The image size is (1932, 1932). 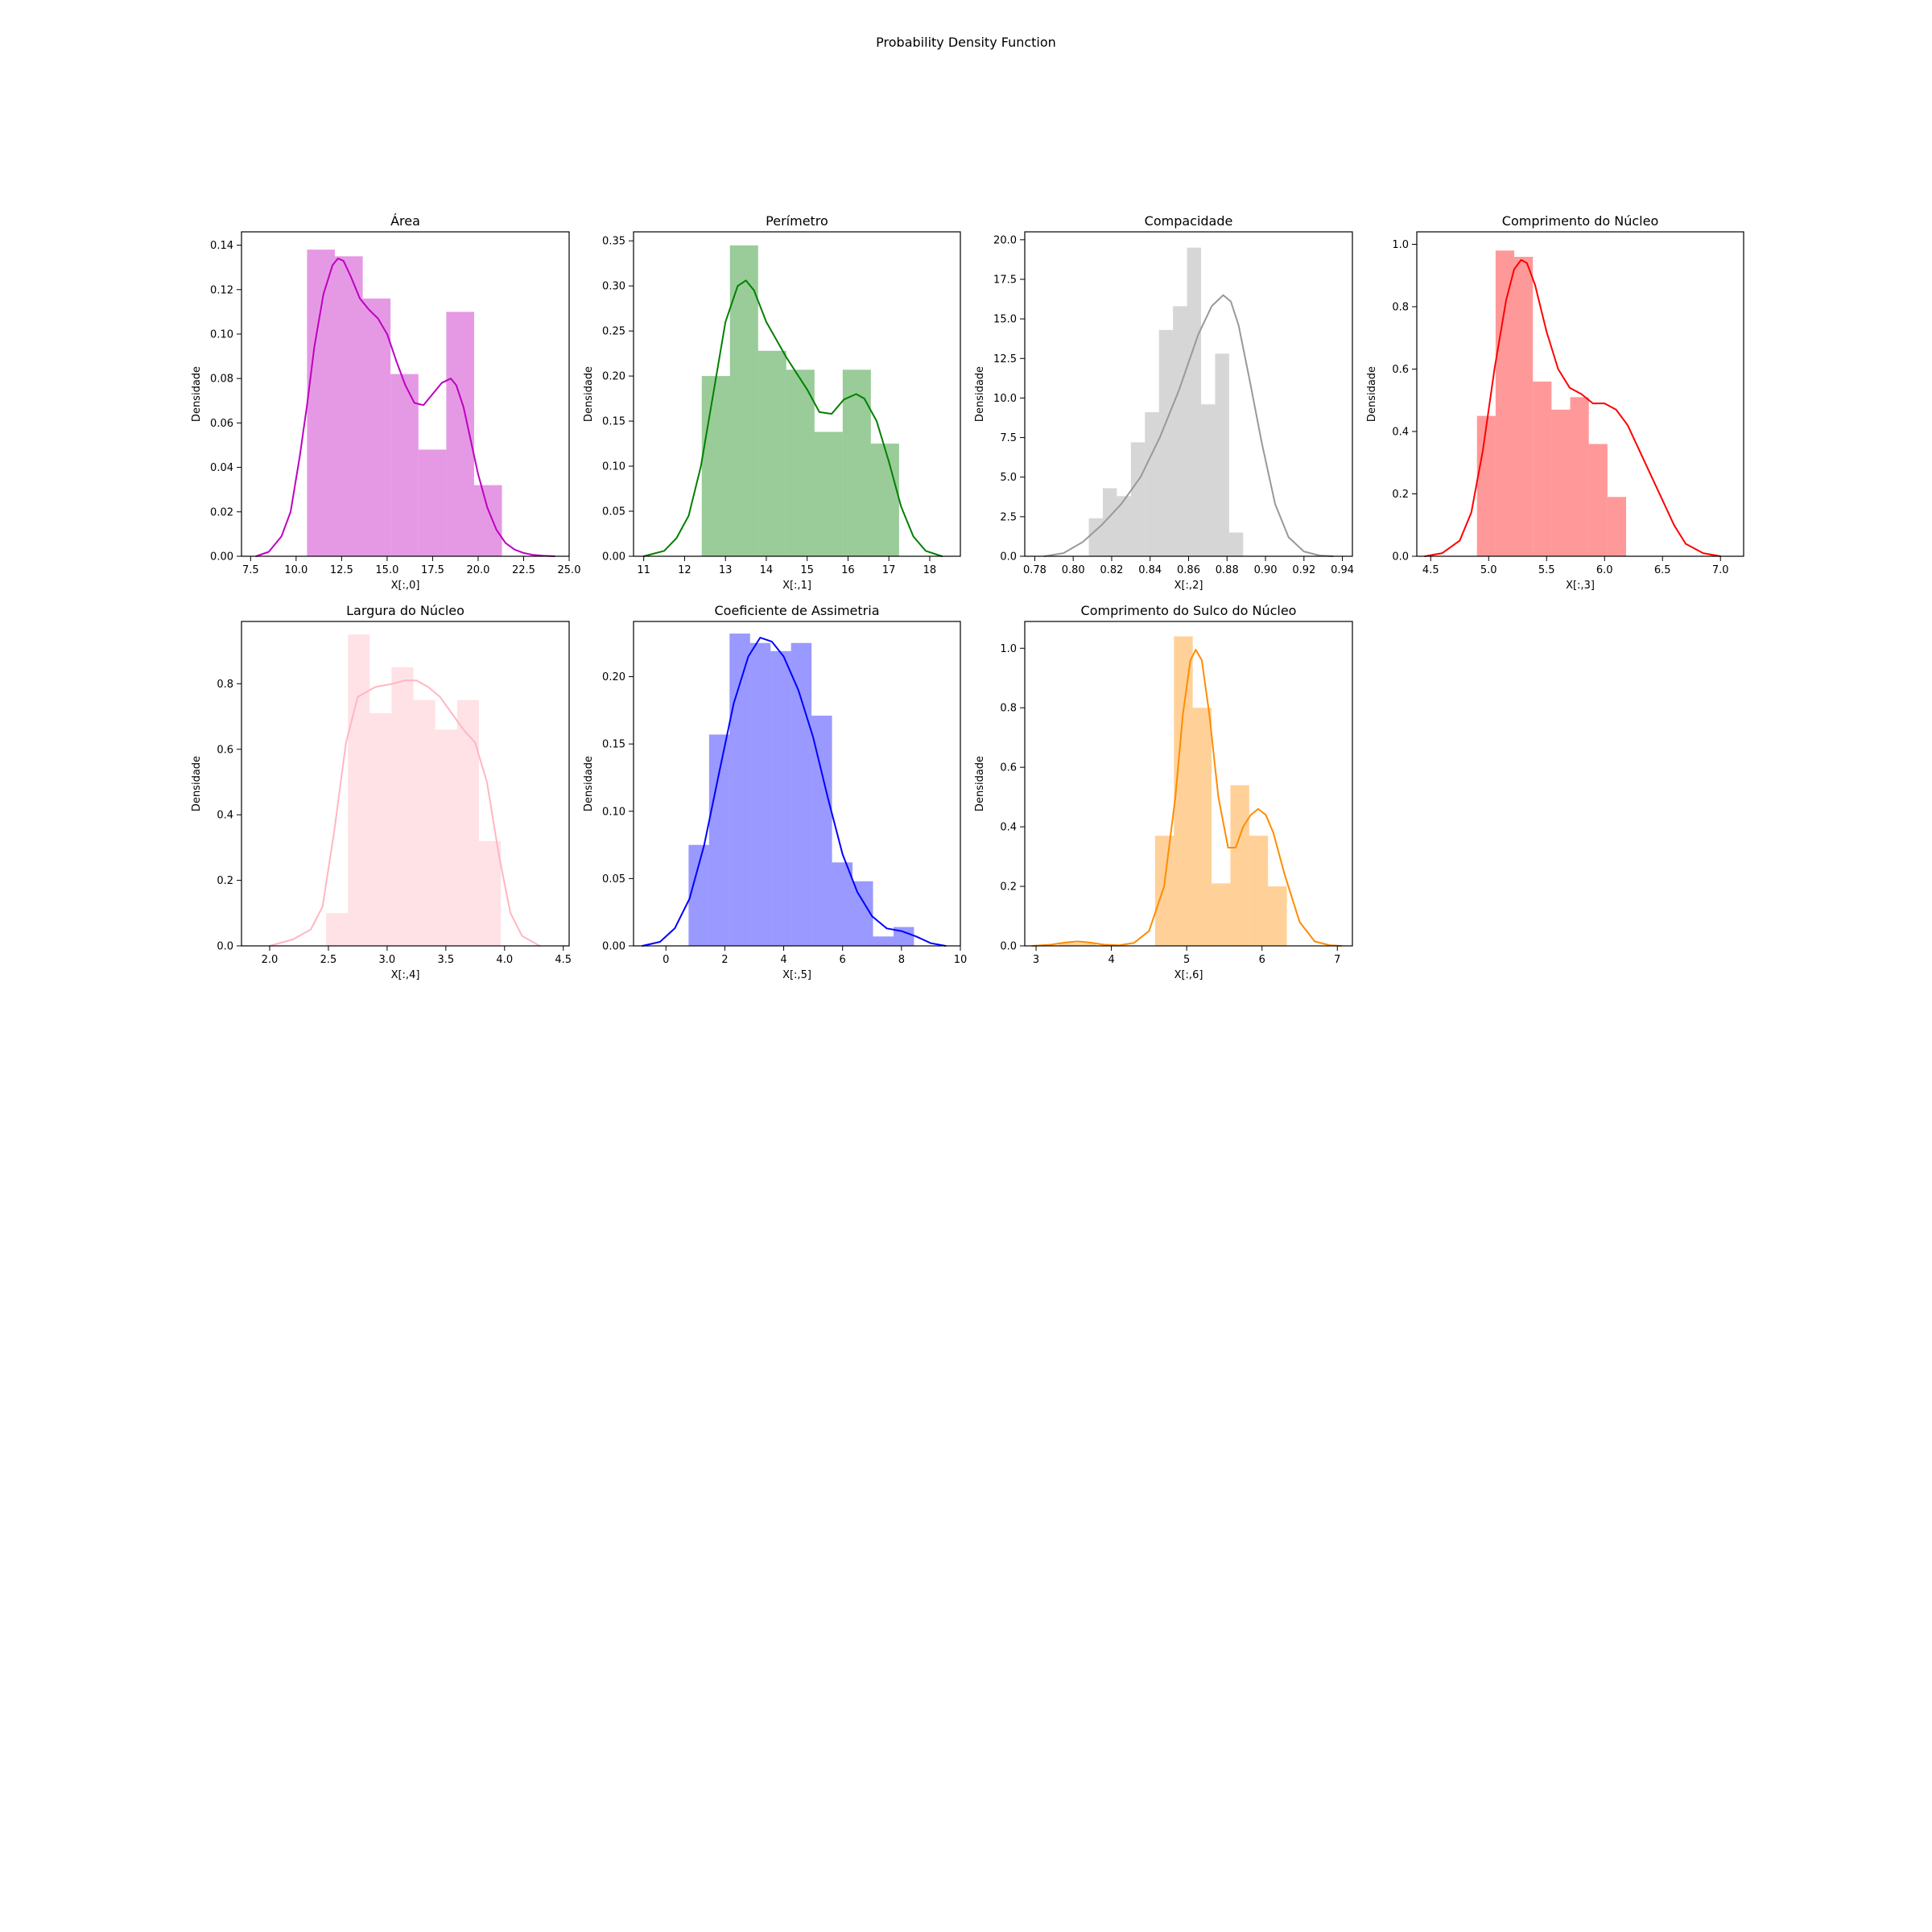 I want to click on x-tick-label: 7, so click(x=1337, y=960).